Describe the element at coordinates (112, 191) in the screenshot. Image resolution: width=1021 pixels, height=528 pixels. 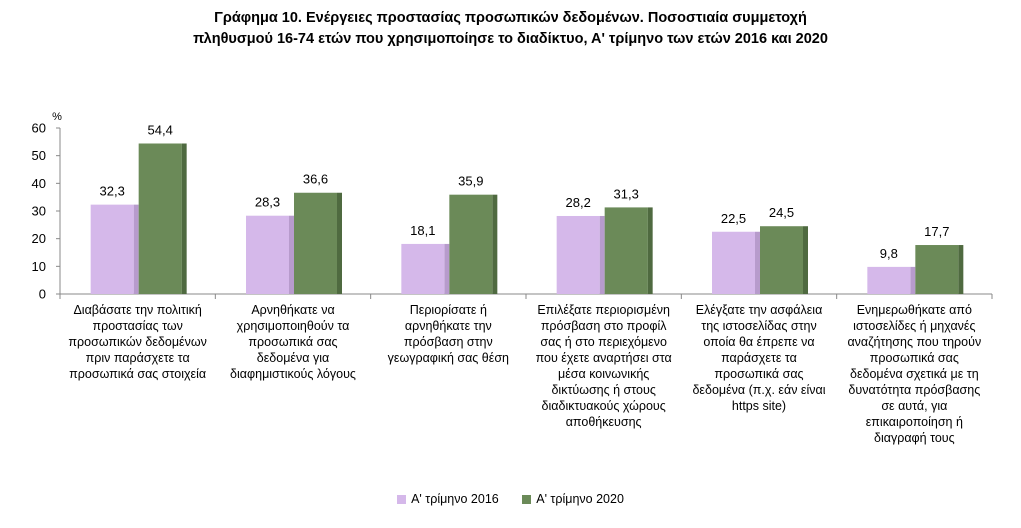
I see `data-label: 32,3` at that location.